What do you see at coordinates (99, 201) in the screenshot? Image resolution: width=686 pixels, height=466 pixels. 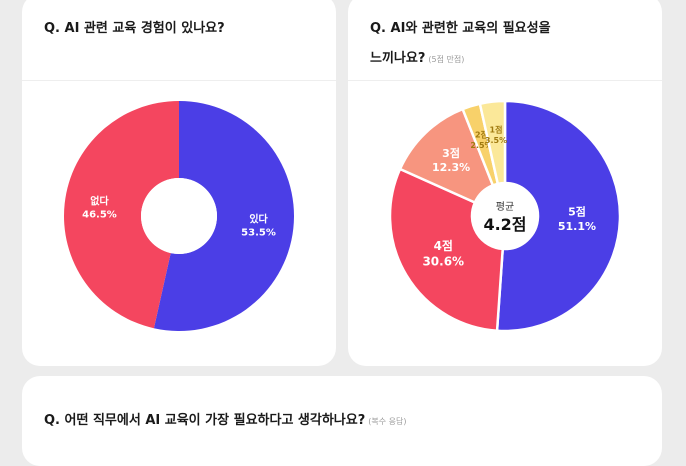 I see `slice-label-1: 없다` at bounding box center [99, 201].